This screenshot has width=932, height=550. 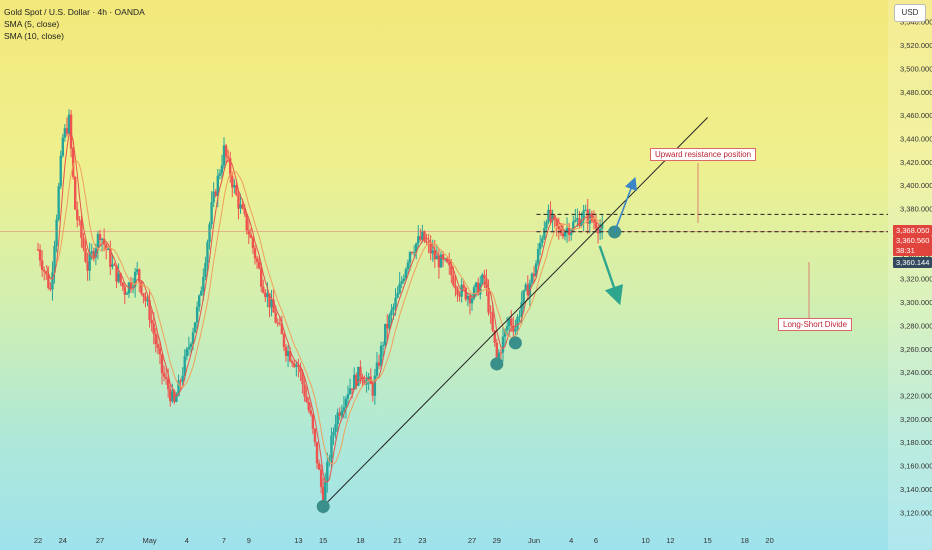 I want to click on annotation-divide: Long-Short Divide, so click(x=815, y=324).